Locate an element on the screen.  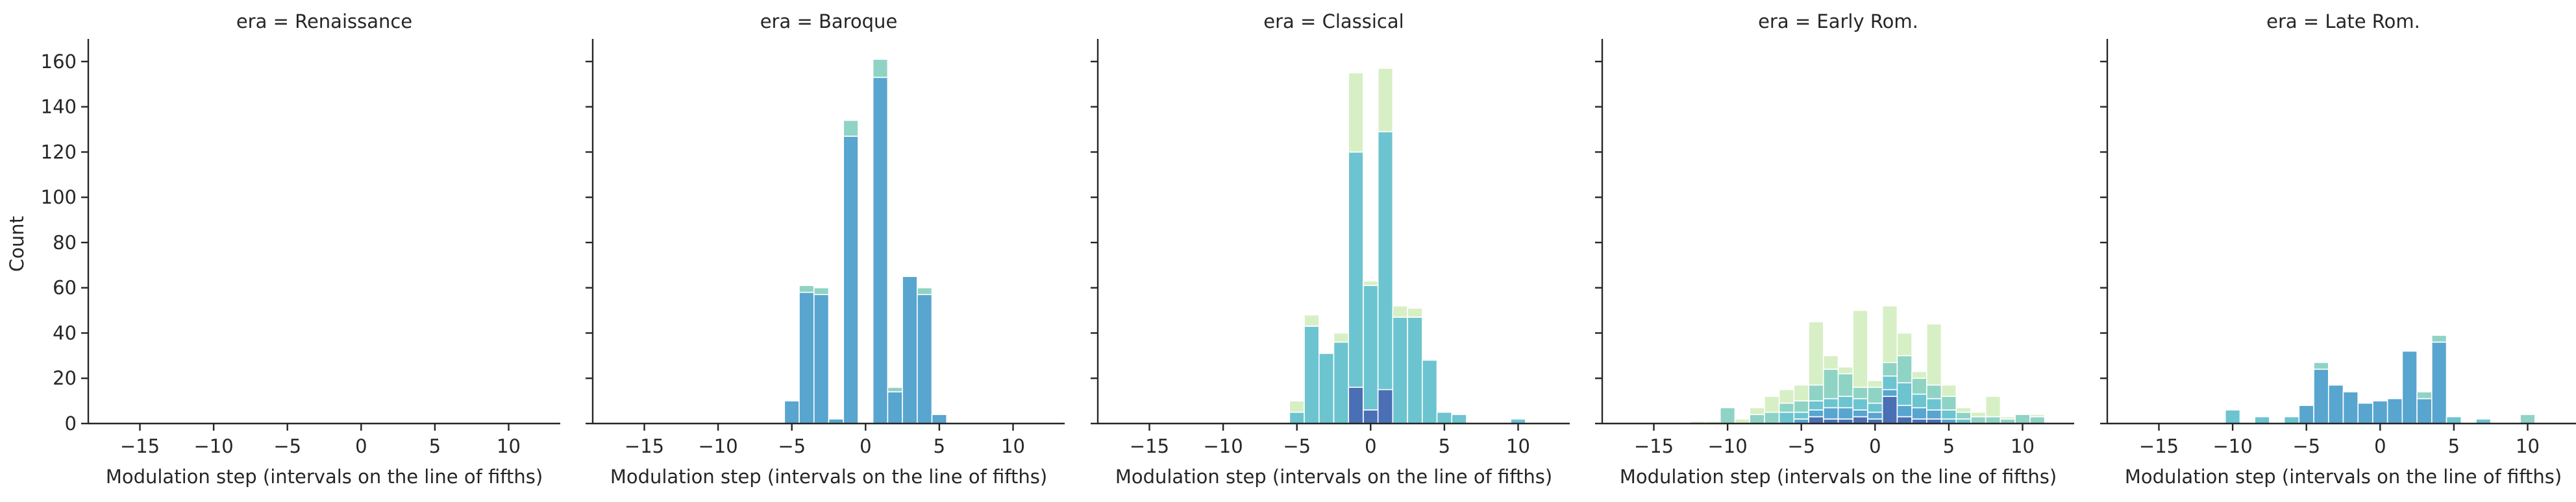
facet-title: era = Late Rom. is located at coordinates (2343, 21).